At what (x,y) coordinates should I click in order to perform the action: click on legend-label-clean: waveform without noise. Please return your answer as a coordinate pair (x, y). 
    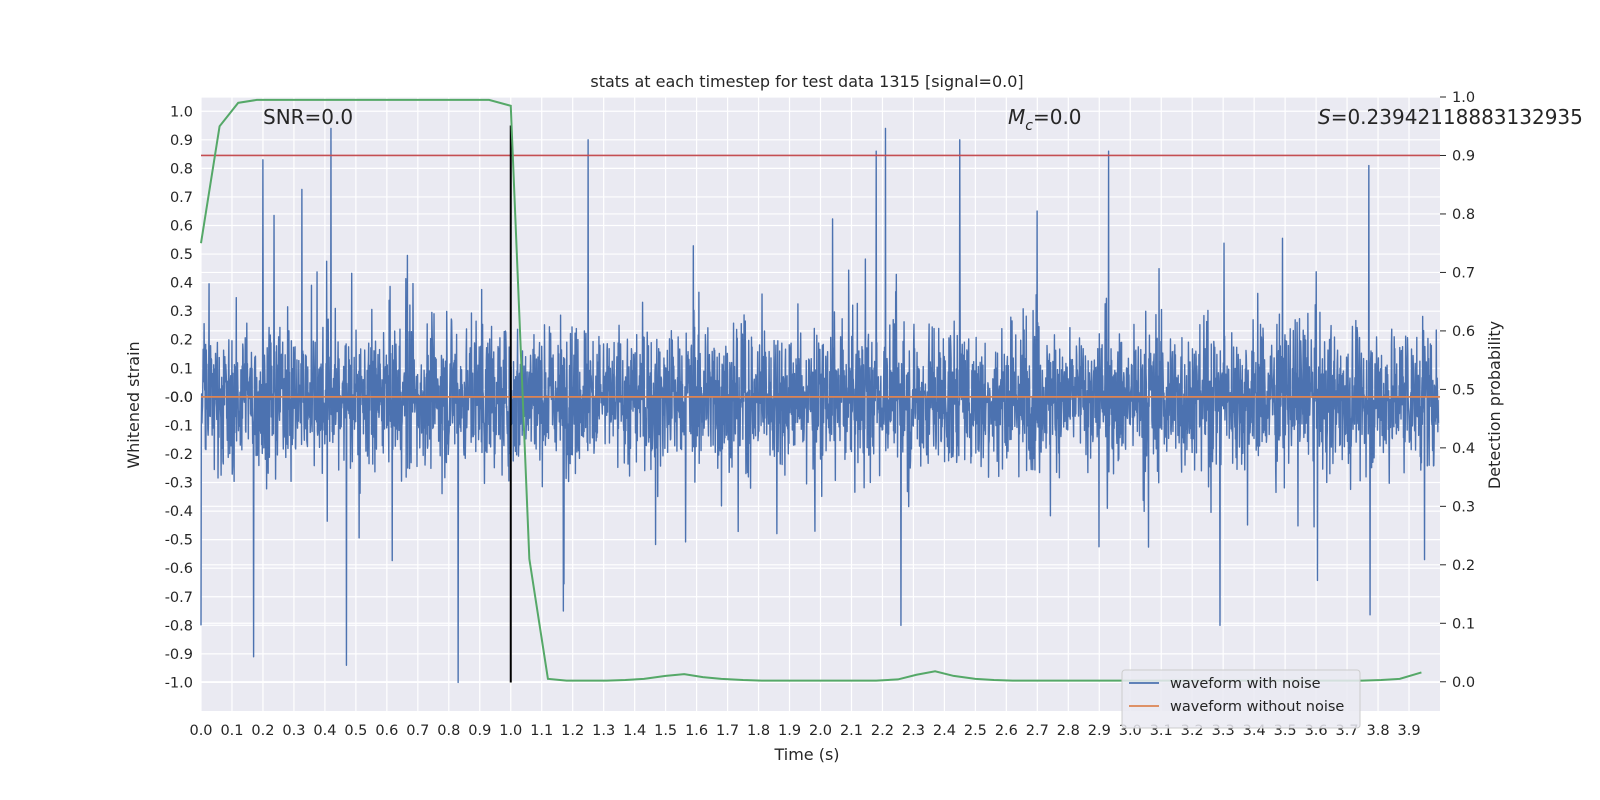
    Looking at the image, I should click on (1257, 707).